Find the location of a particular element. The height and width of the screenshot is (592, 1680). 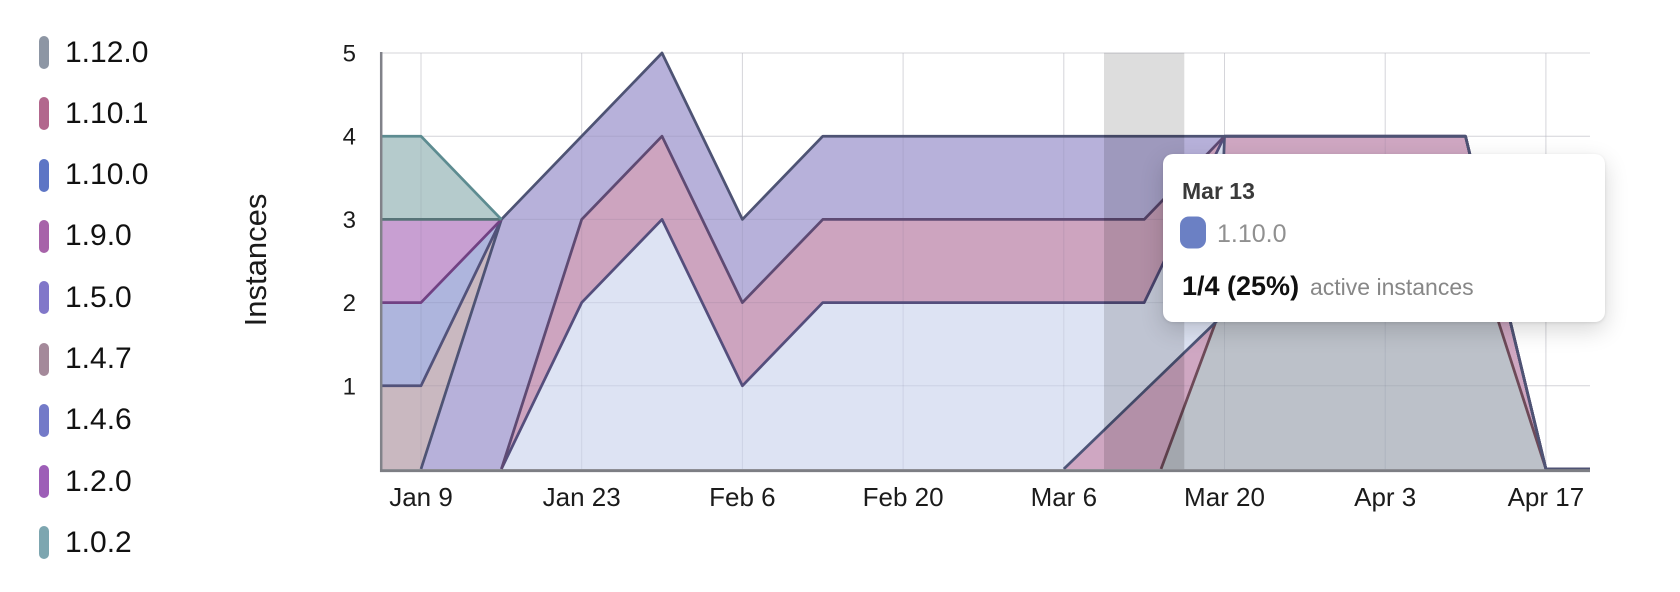

svg-text: 1 is located at coordinates (349, 386).